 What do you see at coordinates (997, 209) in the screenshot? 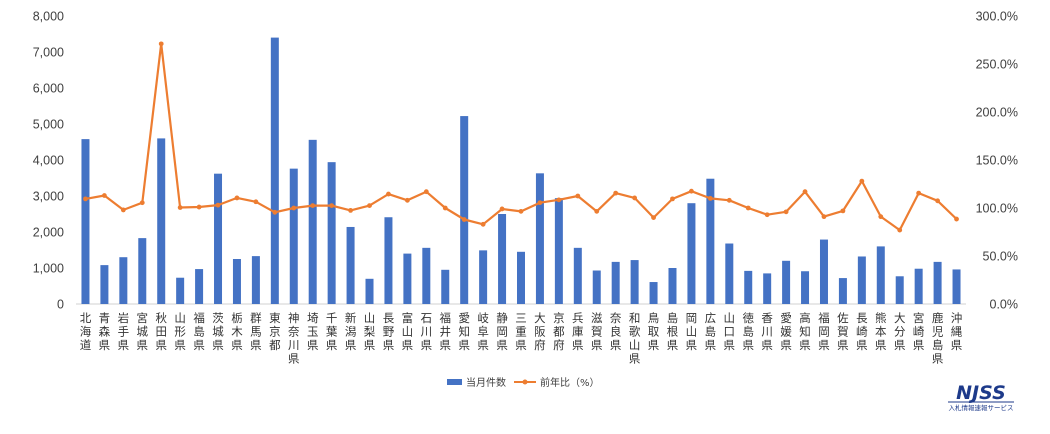
I see `right-tick-label: 100.0%` at bounding box center [997, 209].